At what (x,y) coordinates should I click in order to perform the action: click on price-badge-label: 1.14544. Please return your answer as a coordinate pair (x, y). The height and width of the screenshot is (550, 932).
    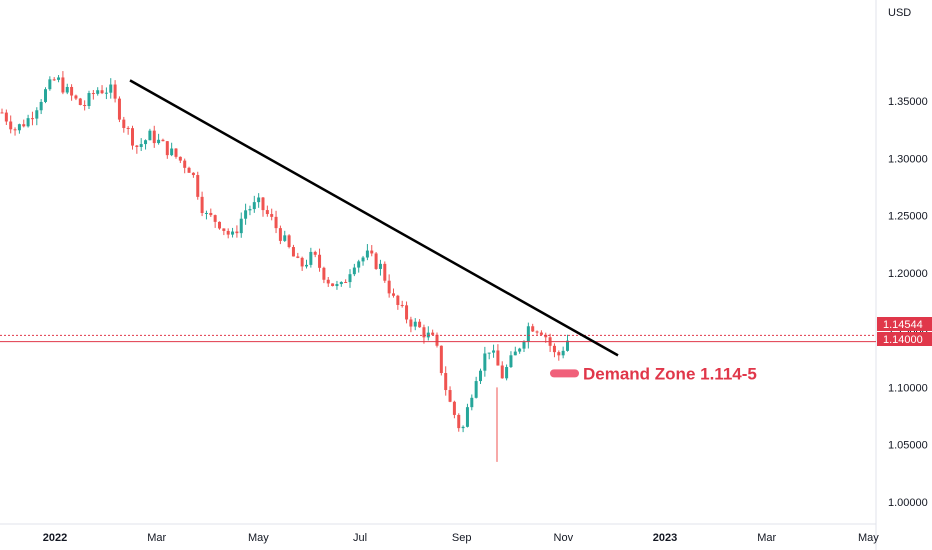
    Looking at the image, I should click on (903, 325).